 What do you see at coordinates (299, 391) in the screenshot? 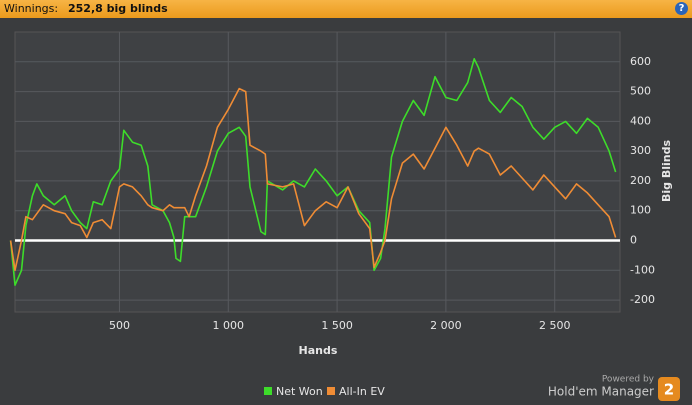
I see `legend-label: Net Won` at bounding box center [299, 391].